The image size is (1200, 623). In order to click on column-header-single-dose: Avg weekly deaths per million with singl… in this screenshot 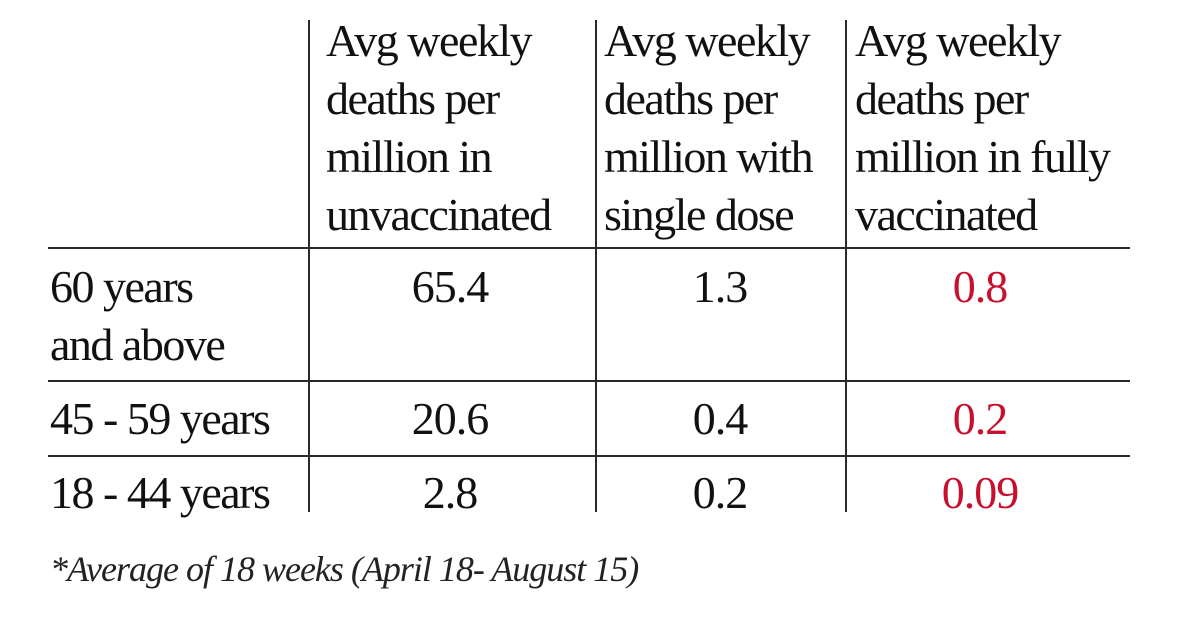, I will do `click(709, 127)`.